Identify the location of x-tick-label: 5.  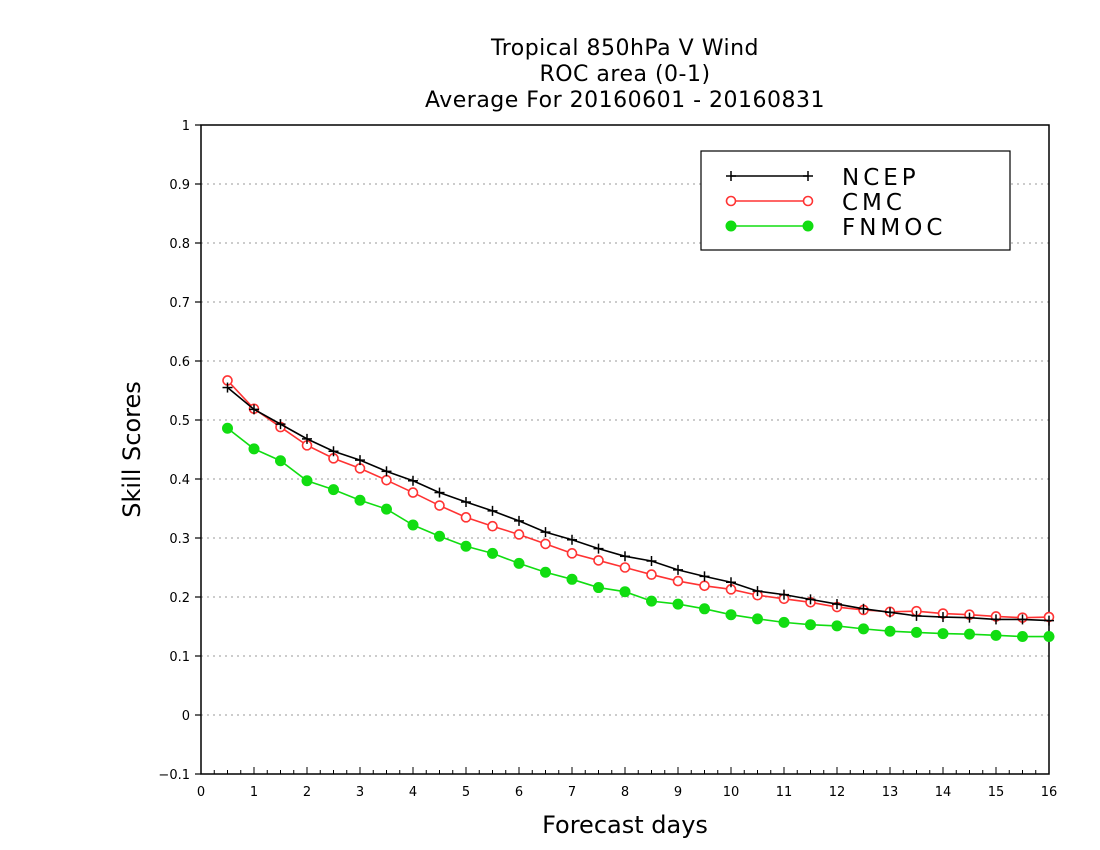
(466, 792).